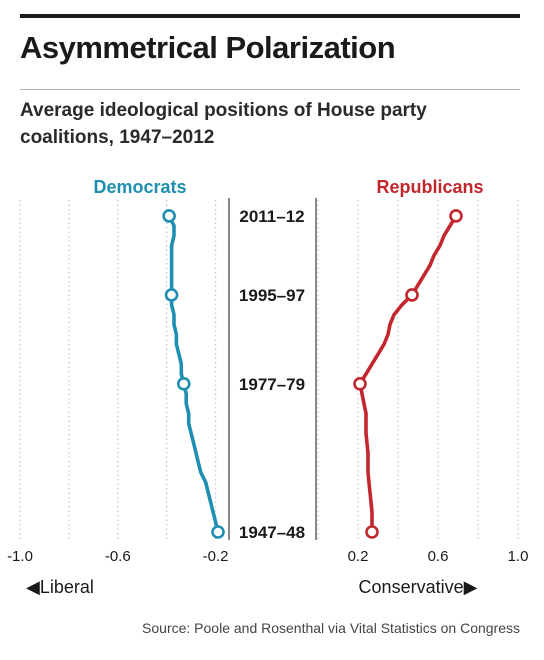 The width and height of the screenshot is (544, 660). I want to click on tick-label: 0.6, so click(438, 556).